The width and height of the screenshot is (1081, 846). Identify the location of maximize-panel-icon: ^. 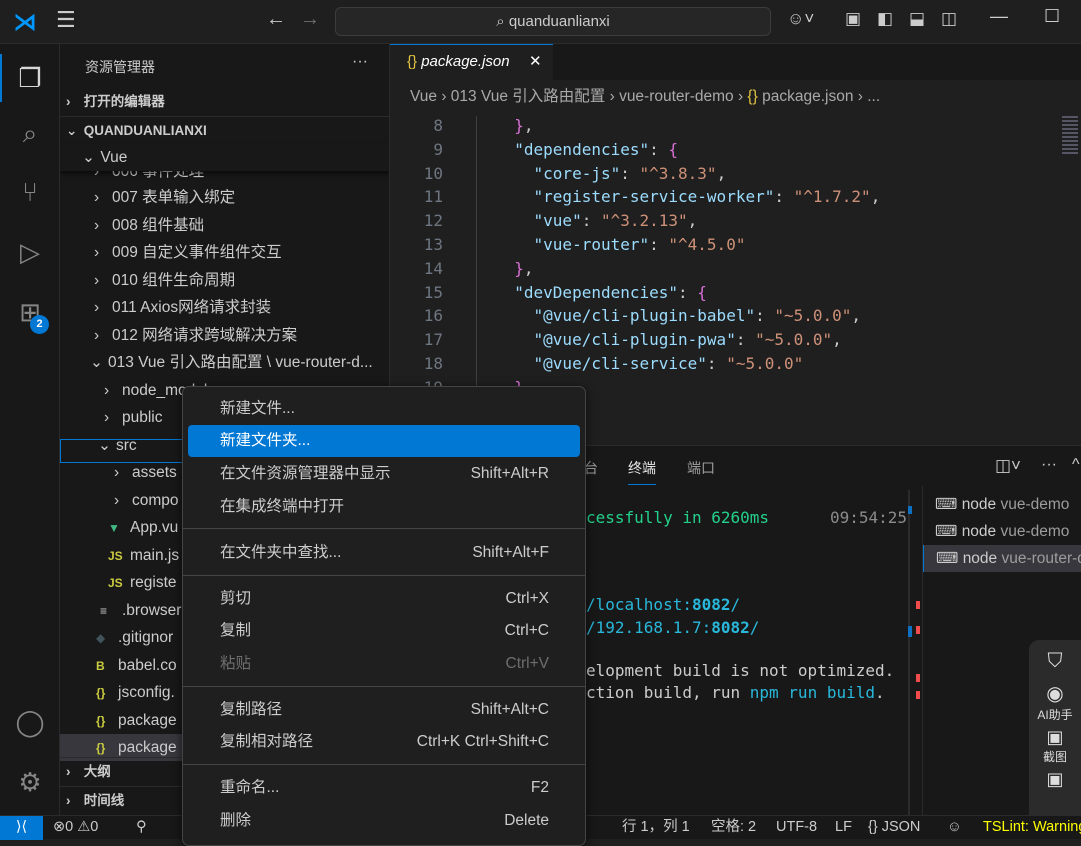
(1076, 464).